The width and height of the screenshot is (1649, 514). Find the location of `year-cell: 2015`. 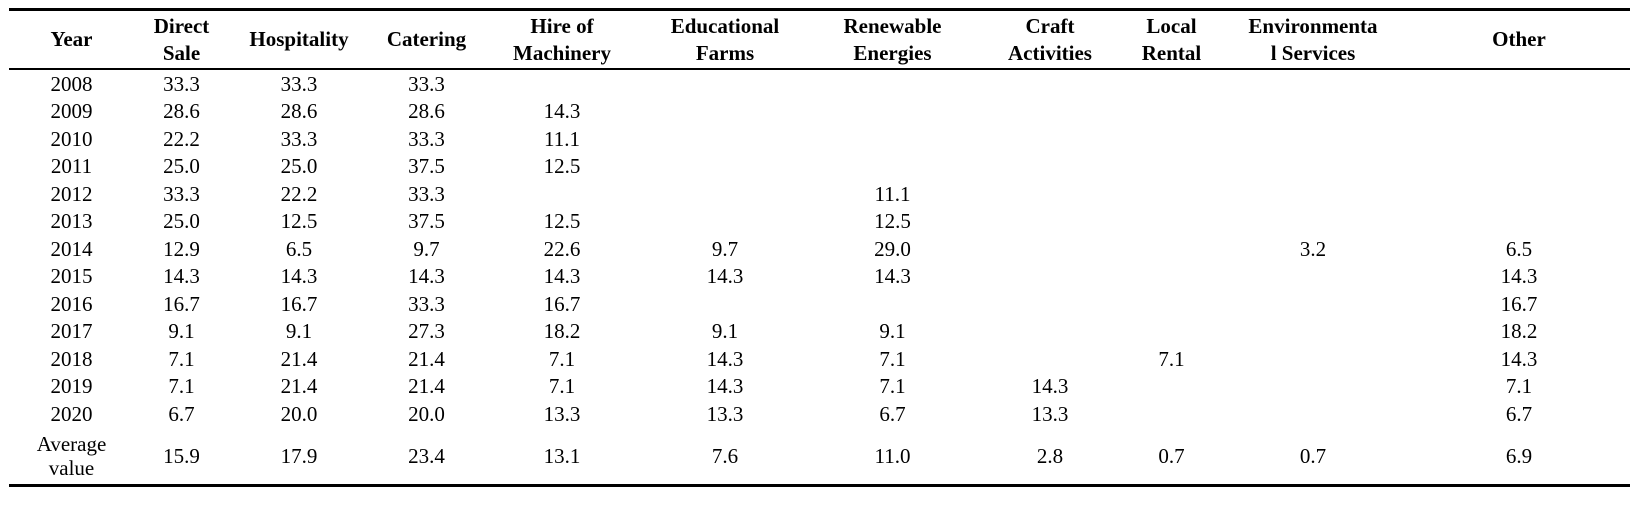

year-cell: 2015 is located at coordinates (71, 276).